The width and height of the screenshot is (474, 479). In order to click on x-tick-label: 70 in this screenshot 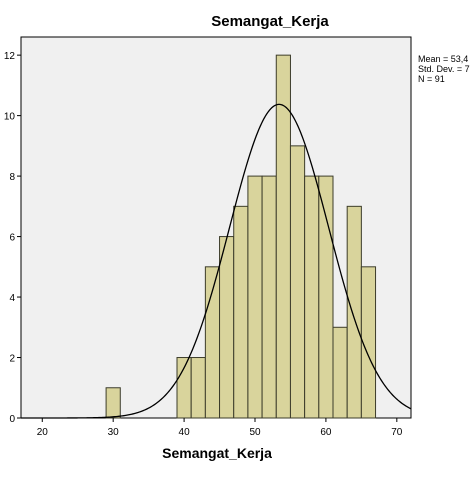, I will do `click(397, 432)`.